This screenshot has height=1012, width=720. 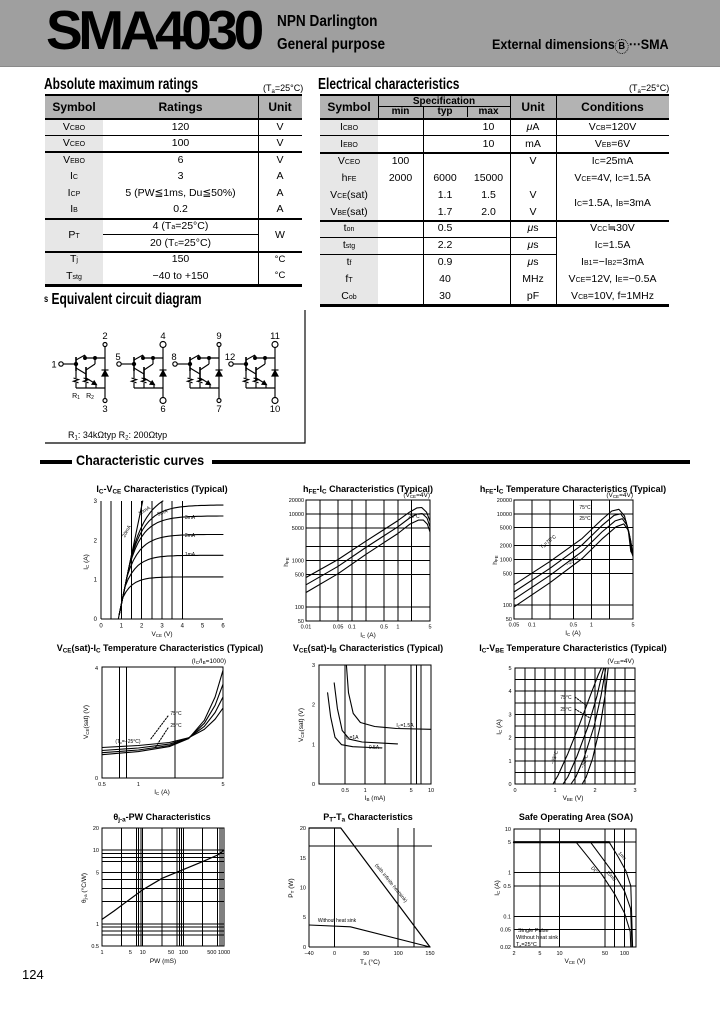 I want to click on svg-text: 6, so click(x=223, y=627).